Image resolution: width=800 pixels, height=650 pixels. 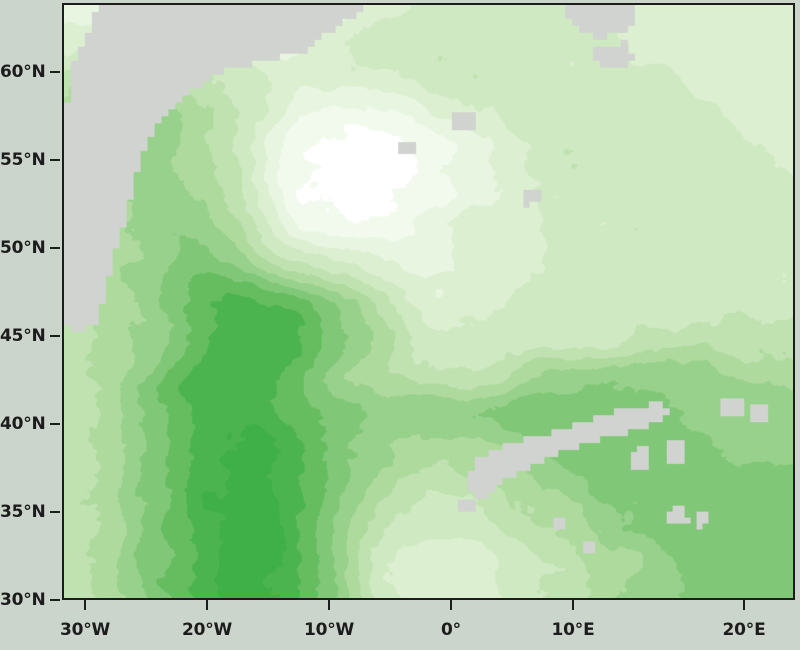 I want to click on y-tick-label-35: 35°N, so click(x=23, y=512).